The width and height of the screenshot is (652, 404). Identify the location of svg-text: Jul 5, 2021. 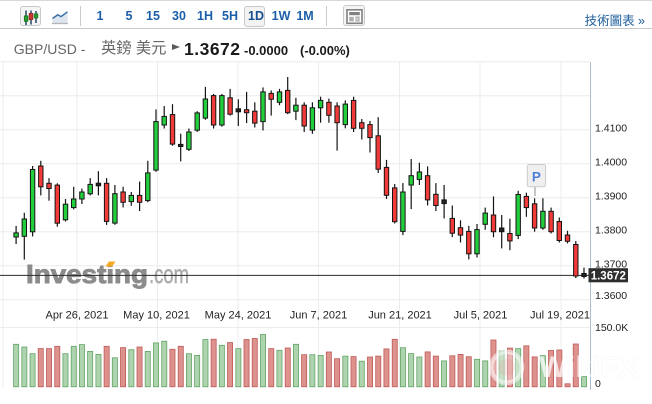
(481, 315).